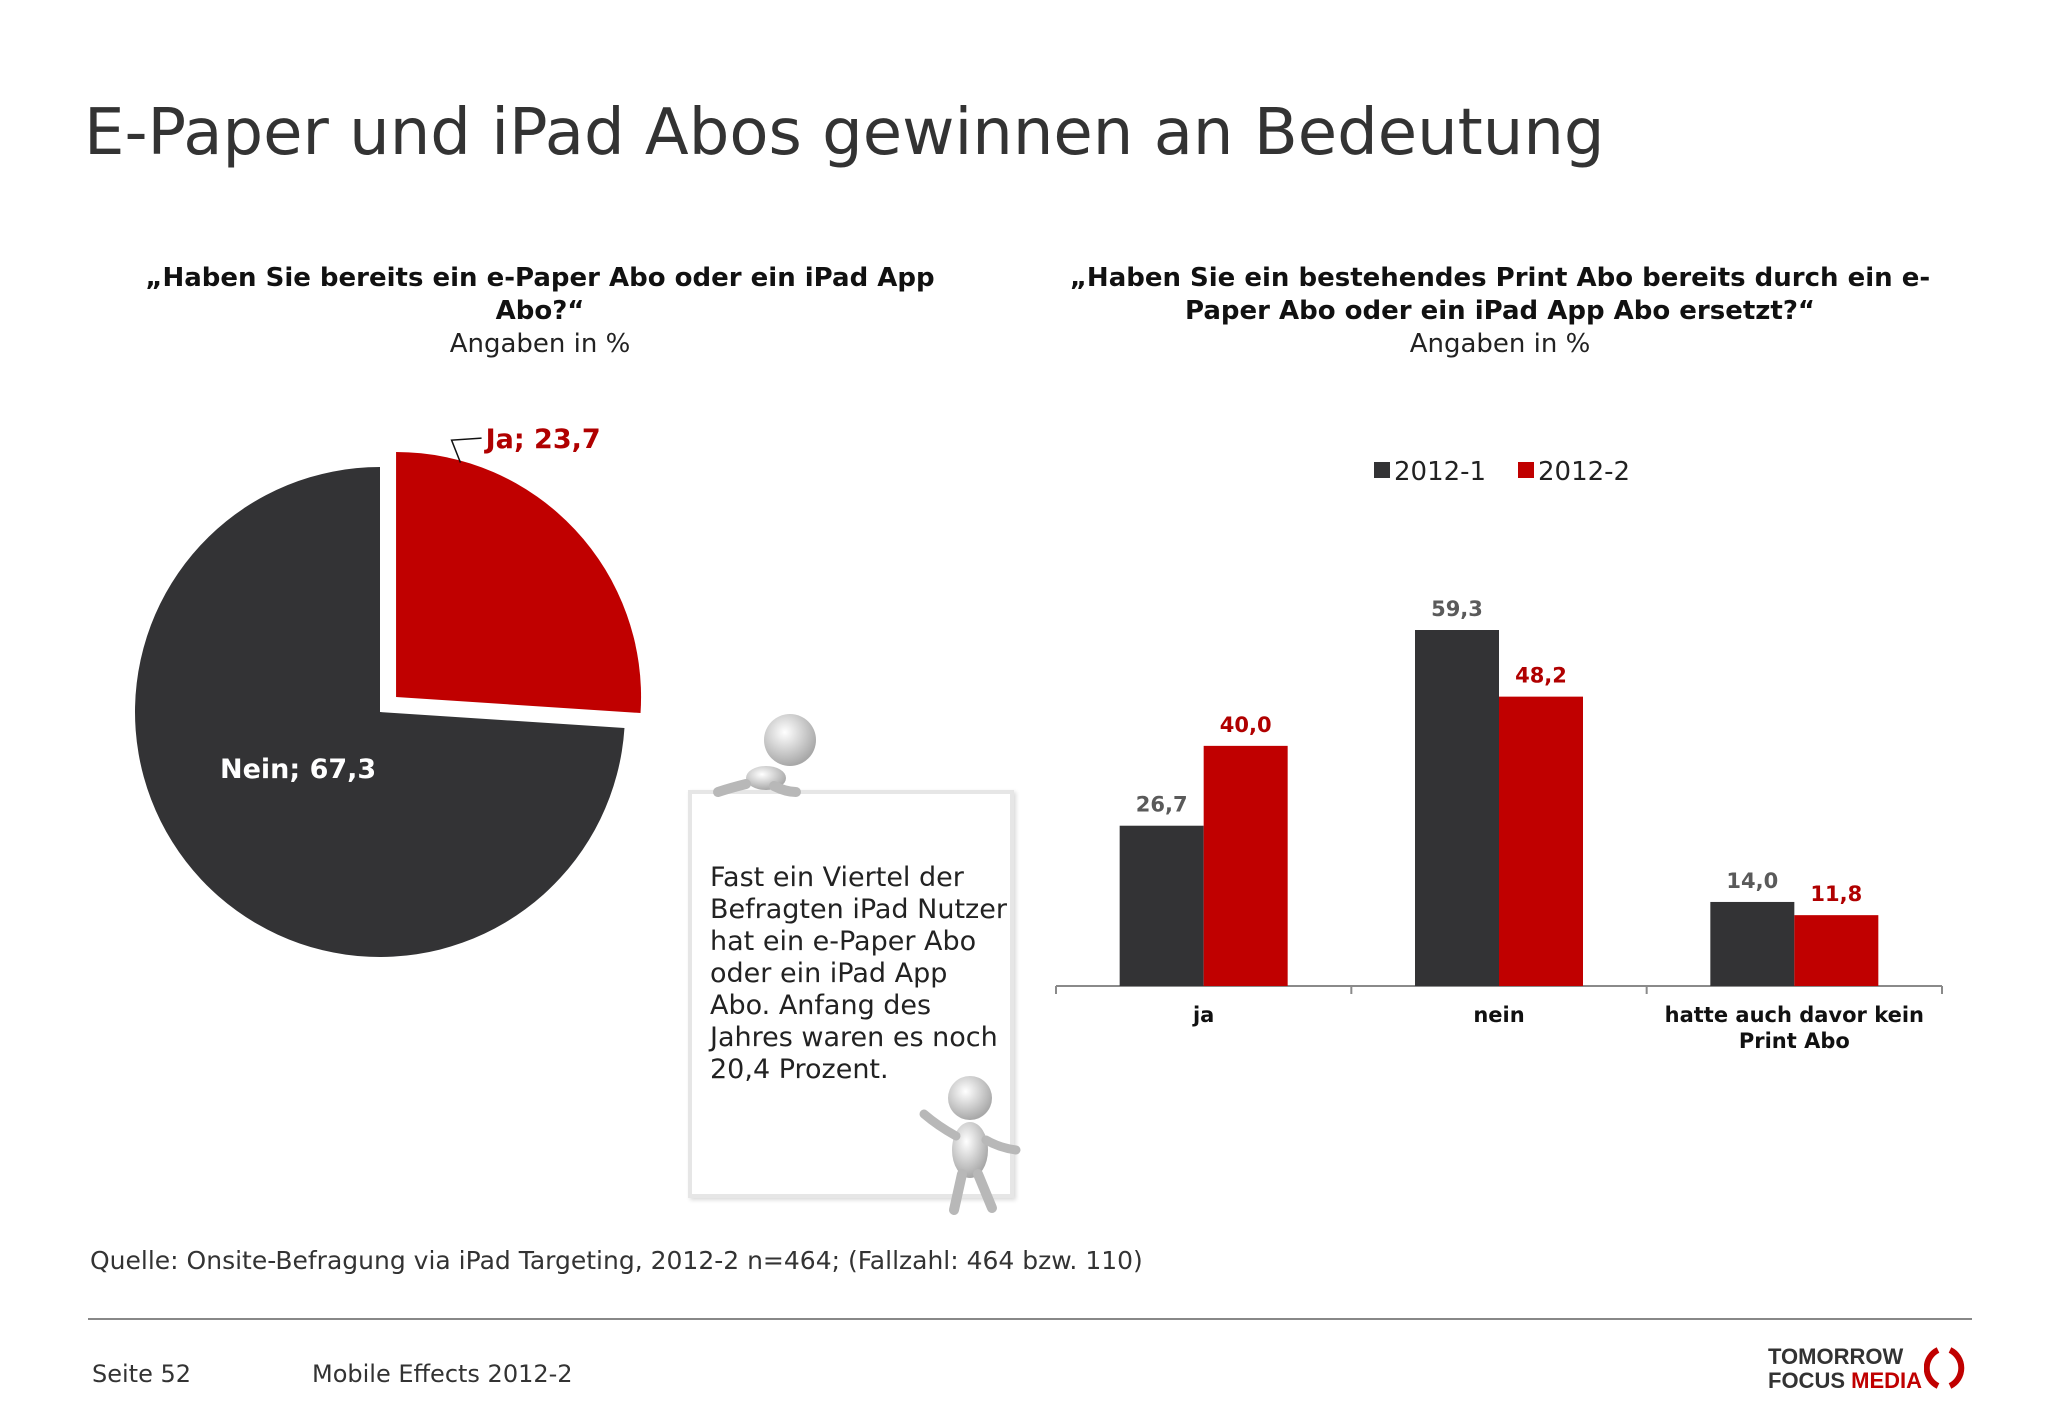 The image size is (2048, 1418). Describe the element at coordinates (379, 712) in the screenshot. I see `pie-slice-nein` at that location.